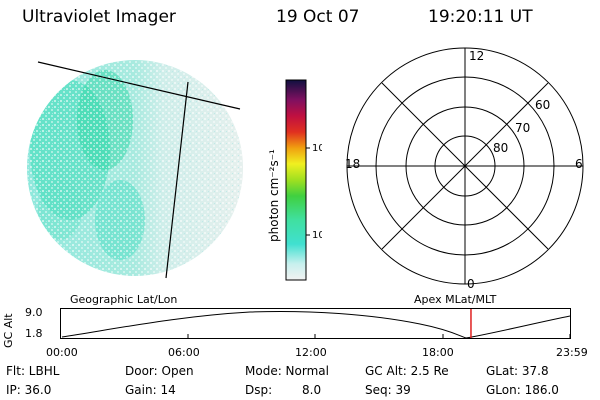 The image size is (600, 400). I want to click on panel-title-apex: Apex MLat/MLT, so click(455, 299).